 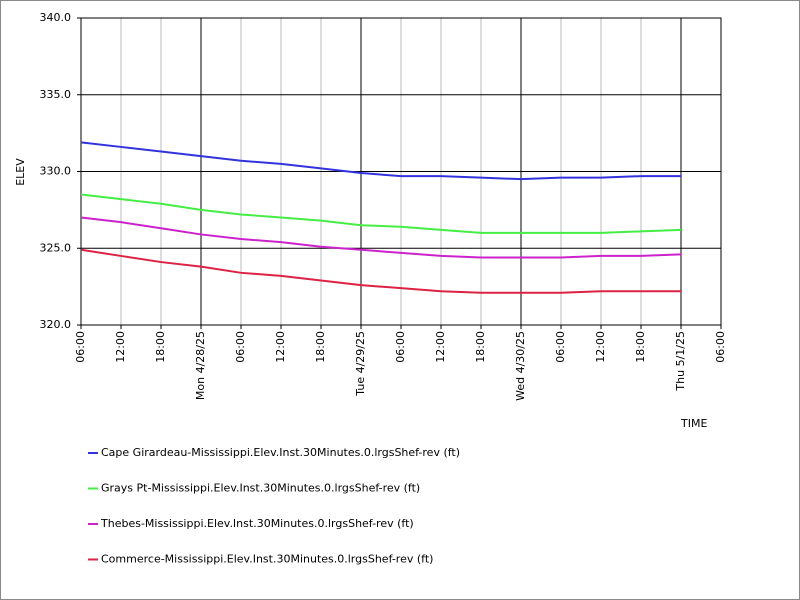 I want to click on x-tick-label: Wed 4/30/25, so click(x=520, y=366).